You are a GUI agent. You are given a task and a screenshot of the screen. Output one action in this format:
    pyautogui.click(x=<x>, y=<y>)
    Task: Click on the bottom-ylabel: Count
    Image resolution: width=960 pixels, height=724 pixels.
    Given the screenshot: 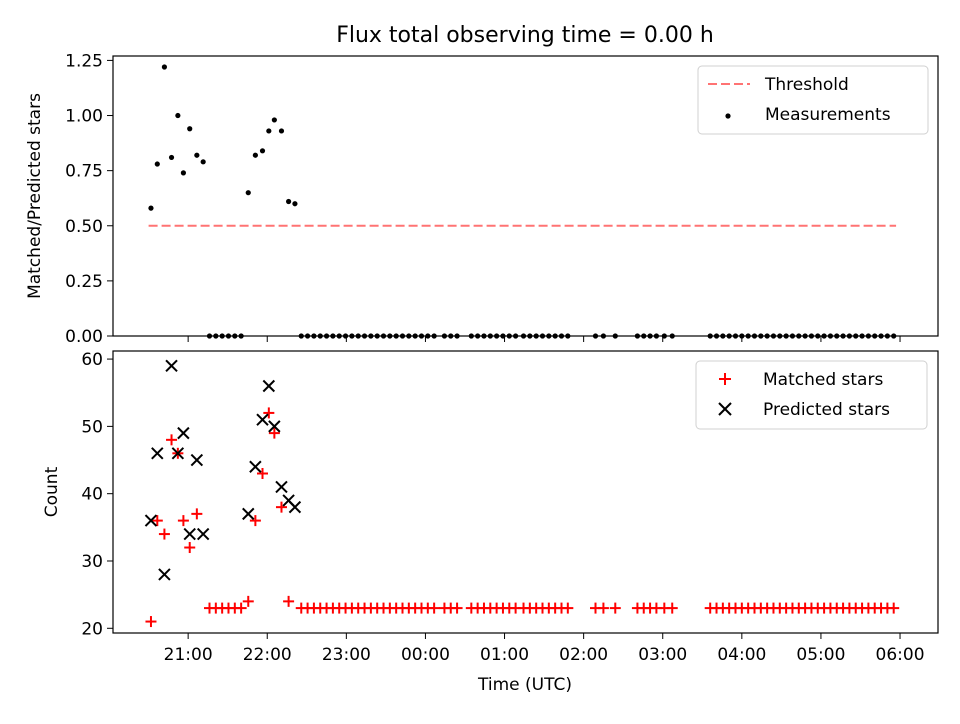 What is the action you would take?
    pyautogui.click(x=52, y=491)
    